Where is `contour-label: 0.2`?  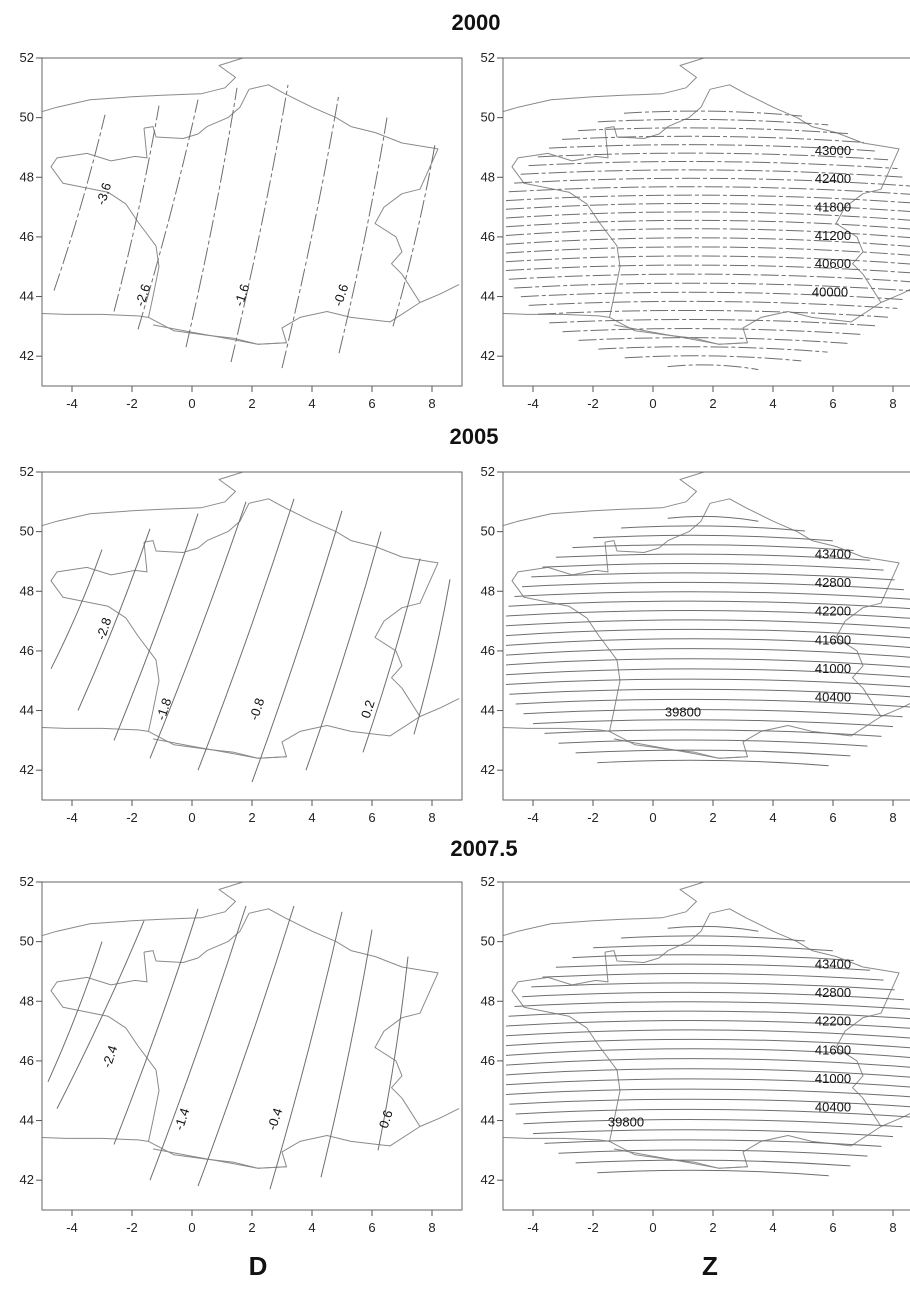
contour-label: 0.2 is located at coordinates (368, 709).